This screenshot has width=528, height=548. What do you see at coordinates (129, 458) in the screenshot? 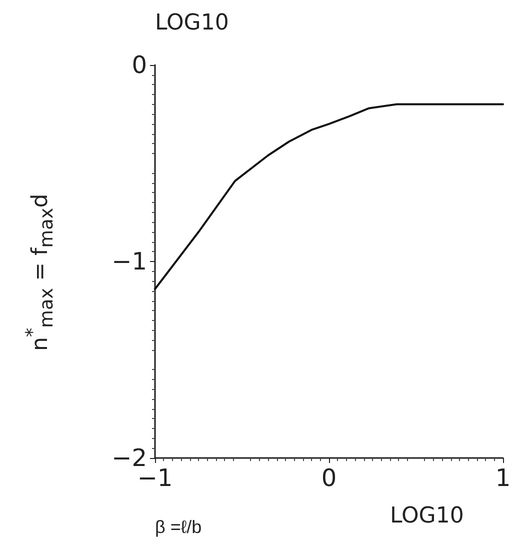
I see `y-tick-label: −2` at bounding box center [129, 458].